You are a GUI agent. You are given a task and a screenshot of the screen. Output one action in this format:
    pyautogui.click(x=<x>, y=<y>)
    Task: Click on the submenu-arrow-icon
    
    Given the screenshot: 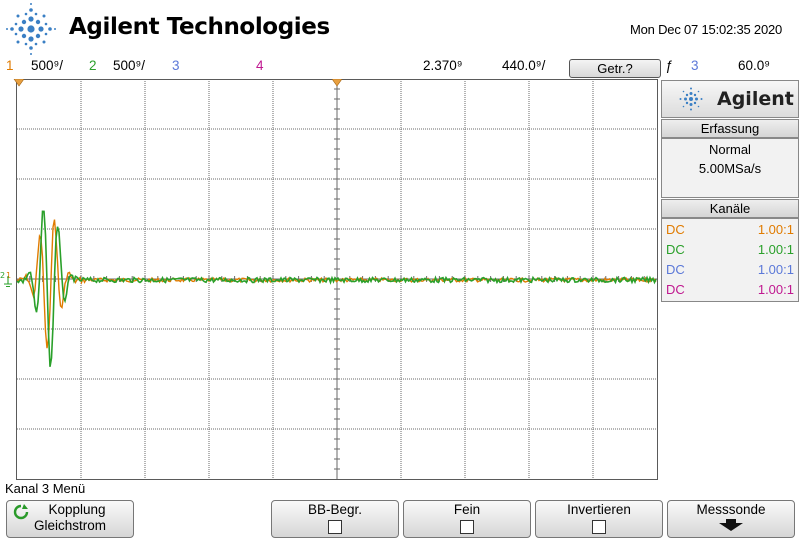 What is the action you would take?
    pyautogui.click(x=731, y=525)
    